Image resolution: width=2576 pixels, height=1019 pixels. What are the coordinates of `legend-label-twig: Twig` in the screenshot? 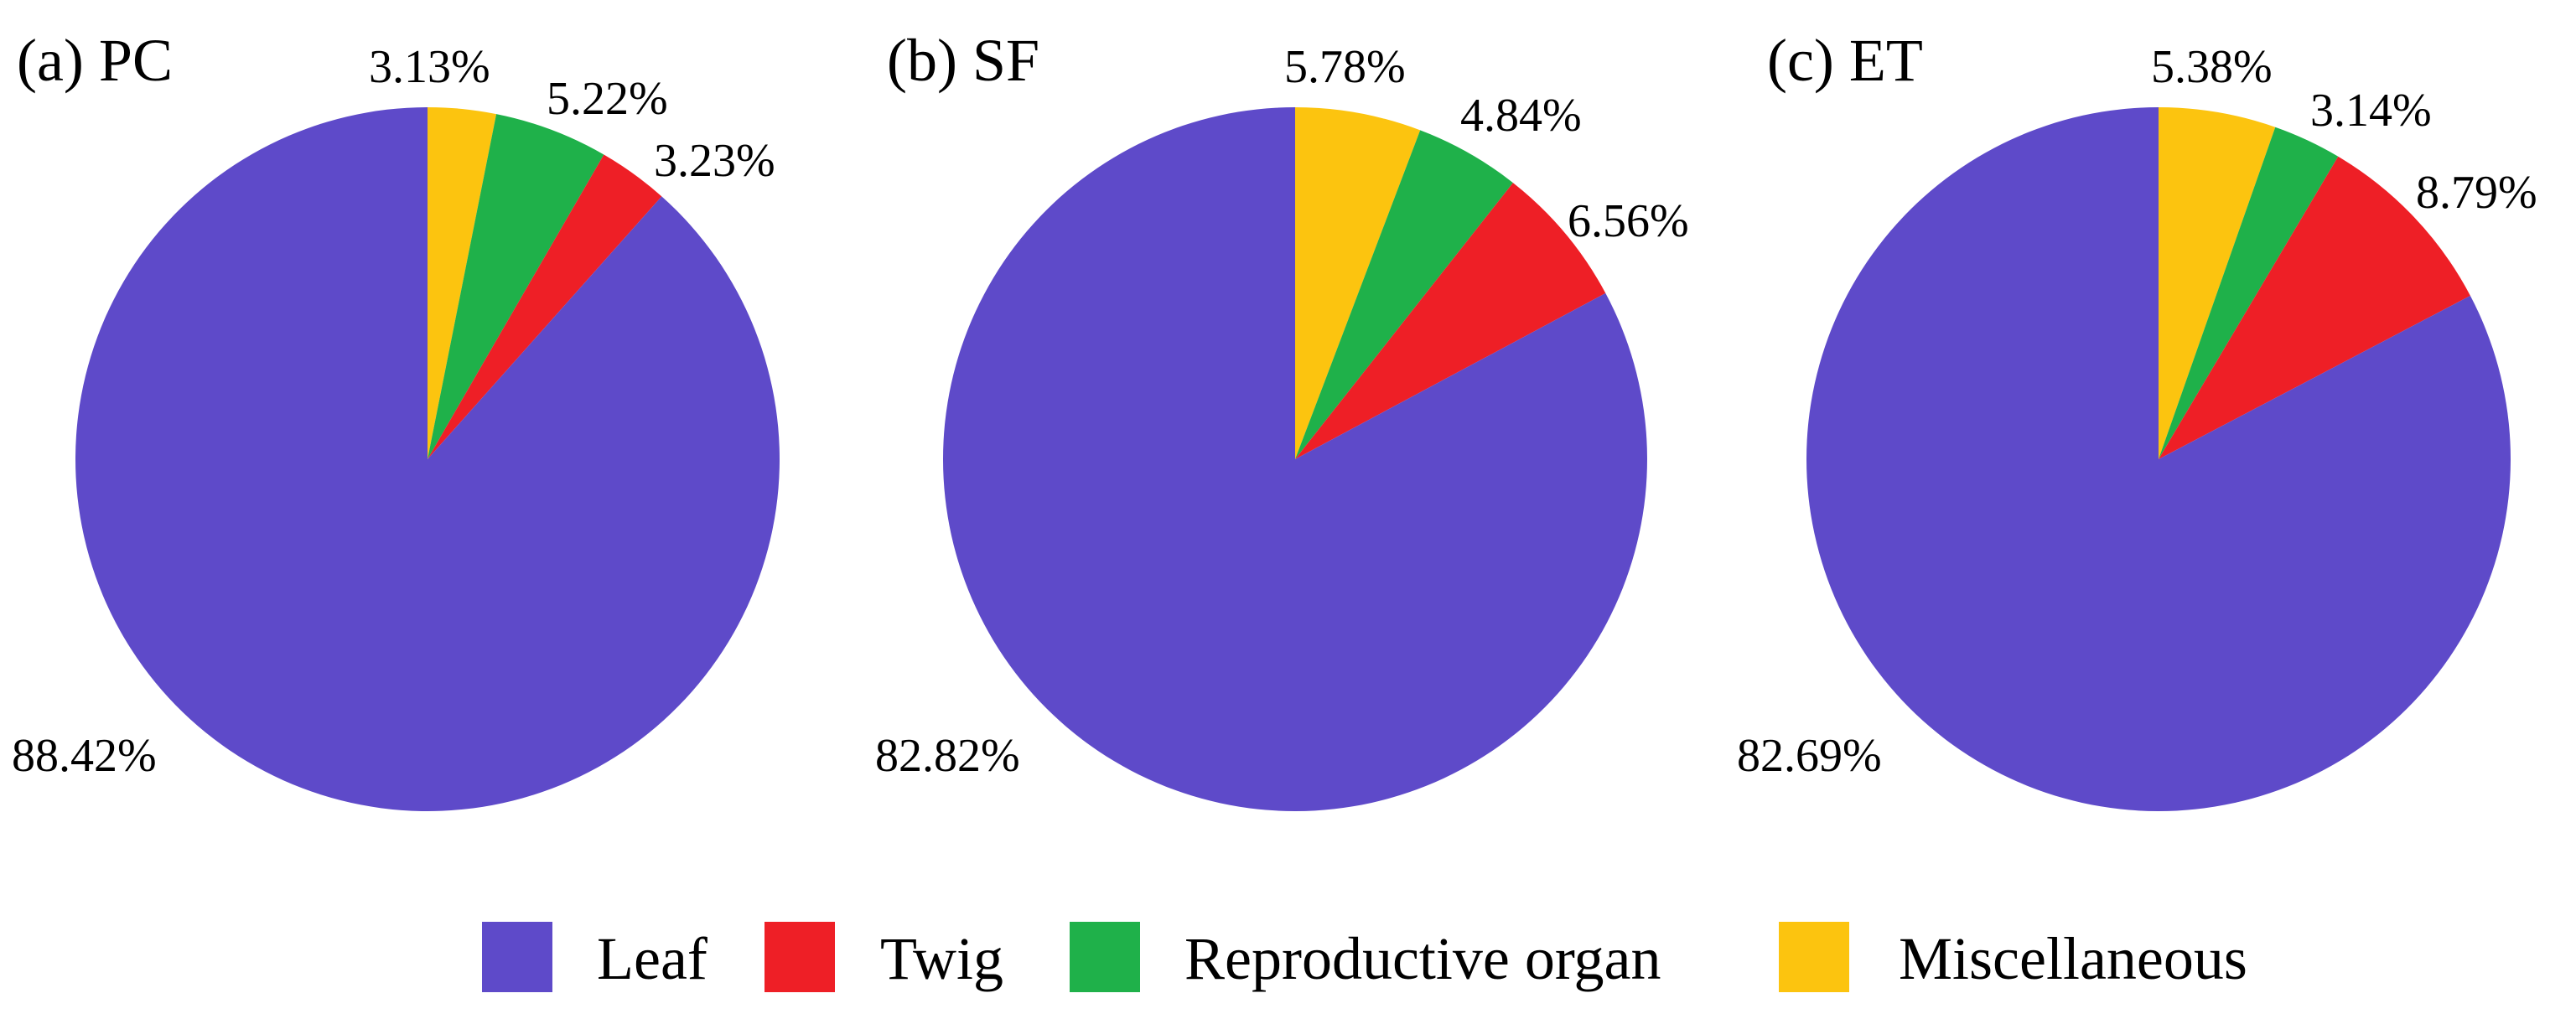 It's located at (941, 959).